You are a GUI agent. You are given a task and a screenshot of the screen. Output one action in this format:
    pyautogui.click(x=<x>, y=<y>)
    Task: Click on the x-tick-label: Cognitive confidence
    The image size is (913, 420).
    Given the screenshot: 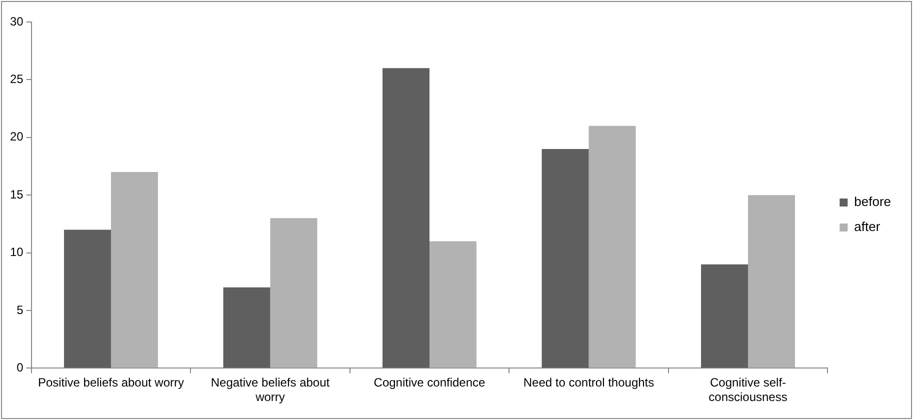 What is the action you would take?
    pyautogui.click(x=430, y=383)
    